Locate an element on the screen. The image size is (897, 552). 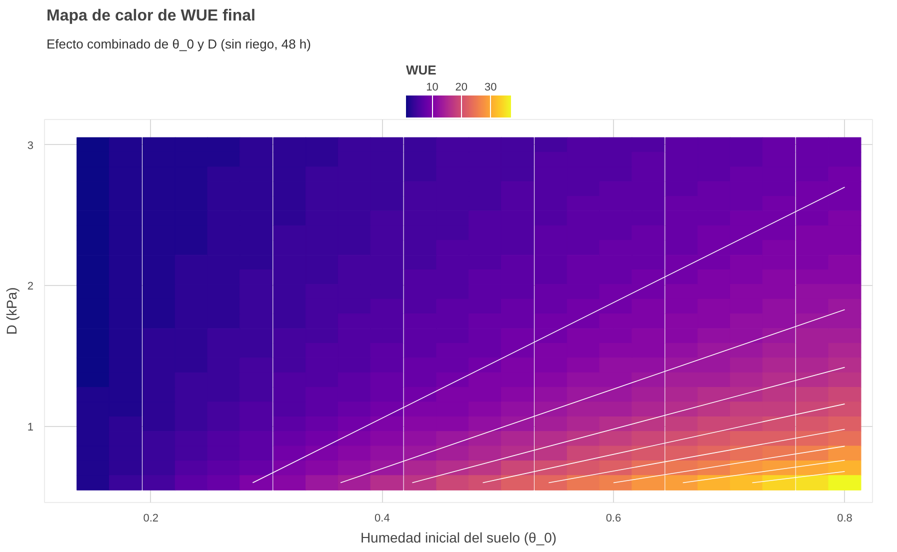
chart-title: Mapa de calor de WUE final is located at coordinates (151, 16).